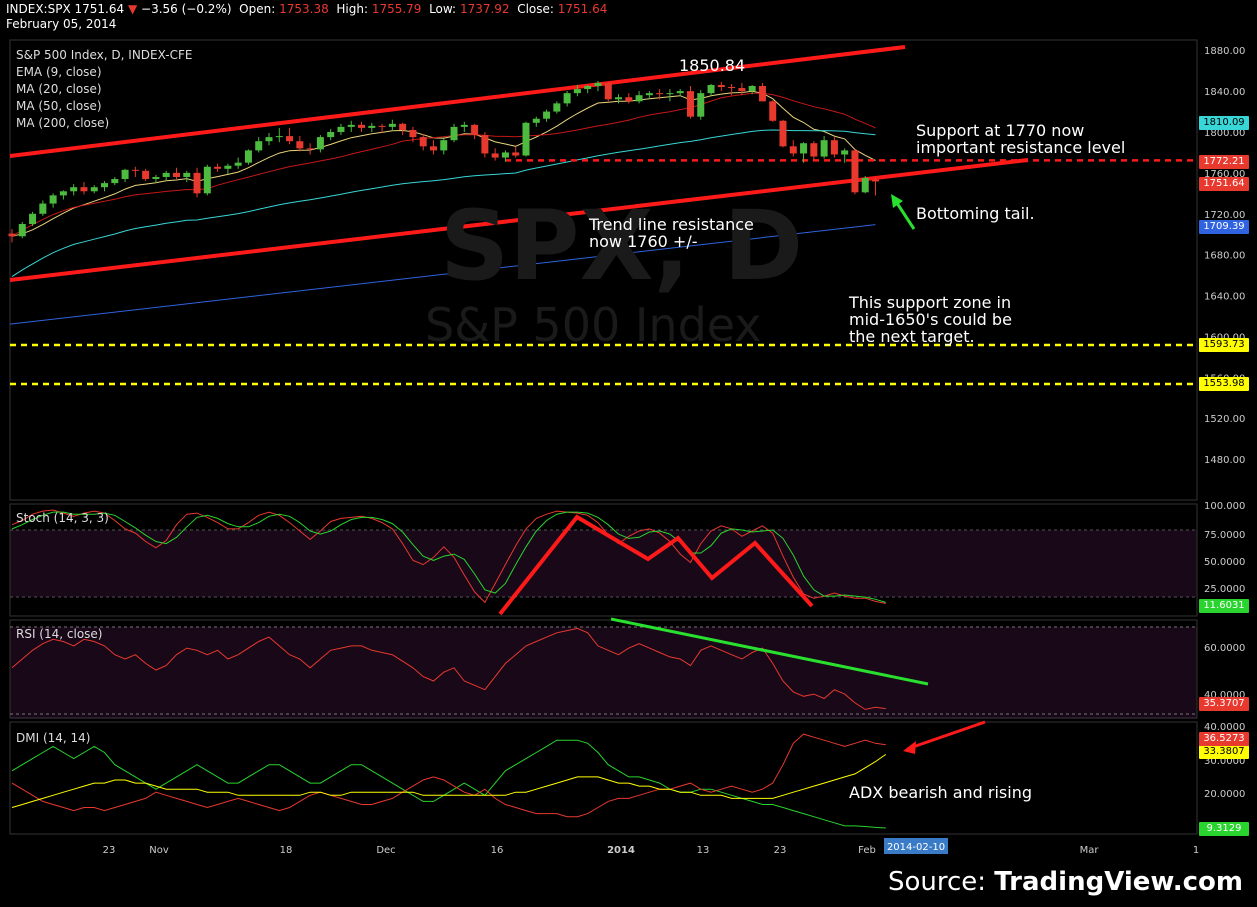  I want to click on date-cursor-badge, so click(916, 846).